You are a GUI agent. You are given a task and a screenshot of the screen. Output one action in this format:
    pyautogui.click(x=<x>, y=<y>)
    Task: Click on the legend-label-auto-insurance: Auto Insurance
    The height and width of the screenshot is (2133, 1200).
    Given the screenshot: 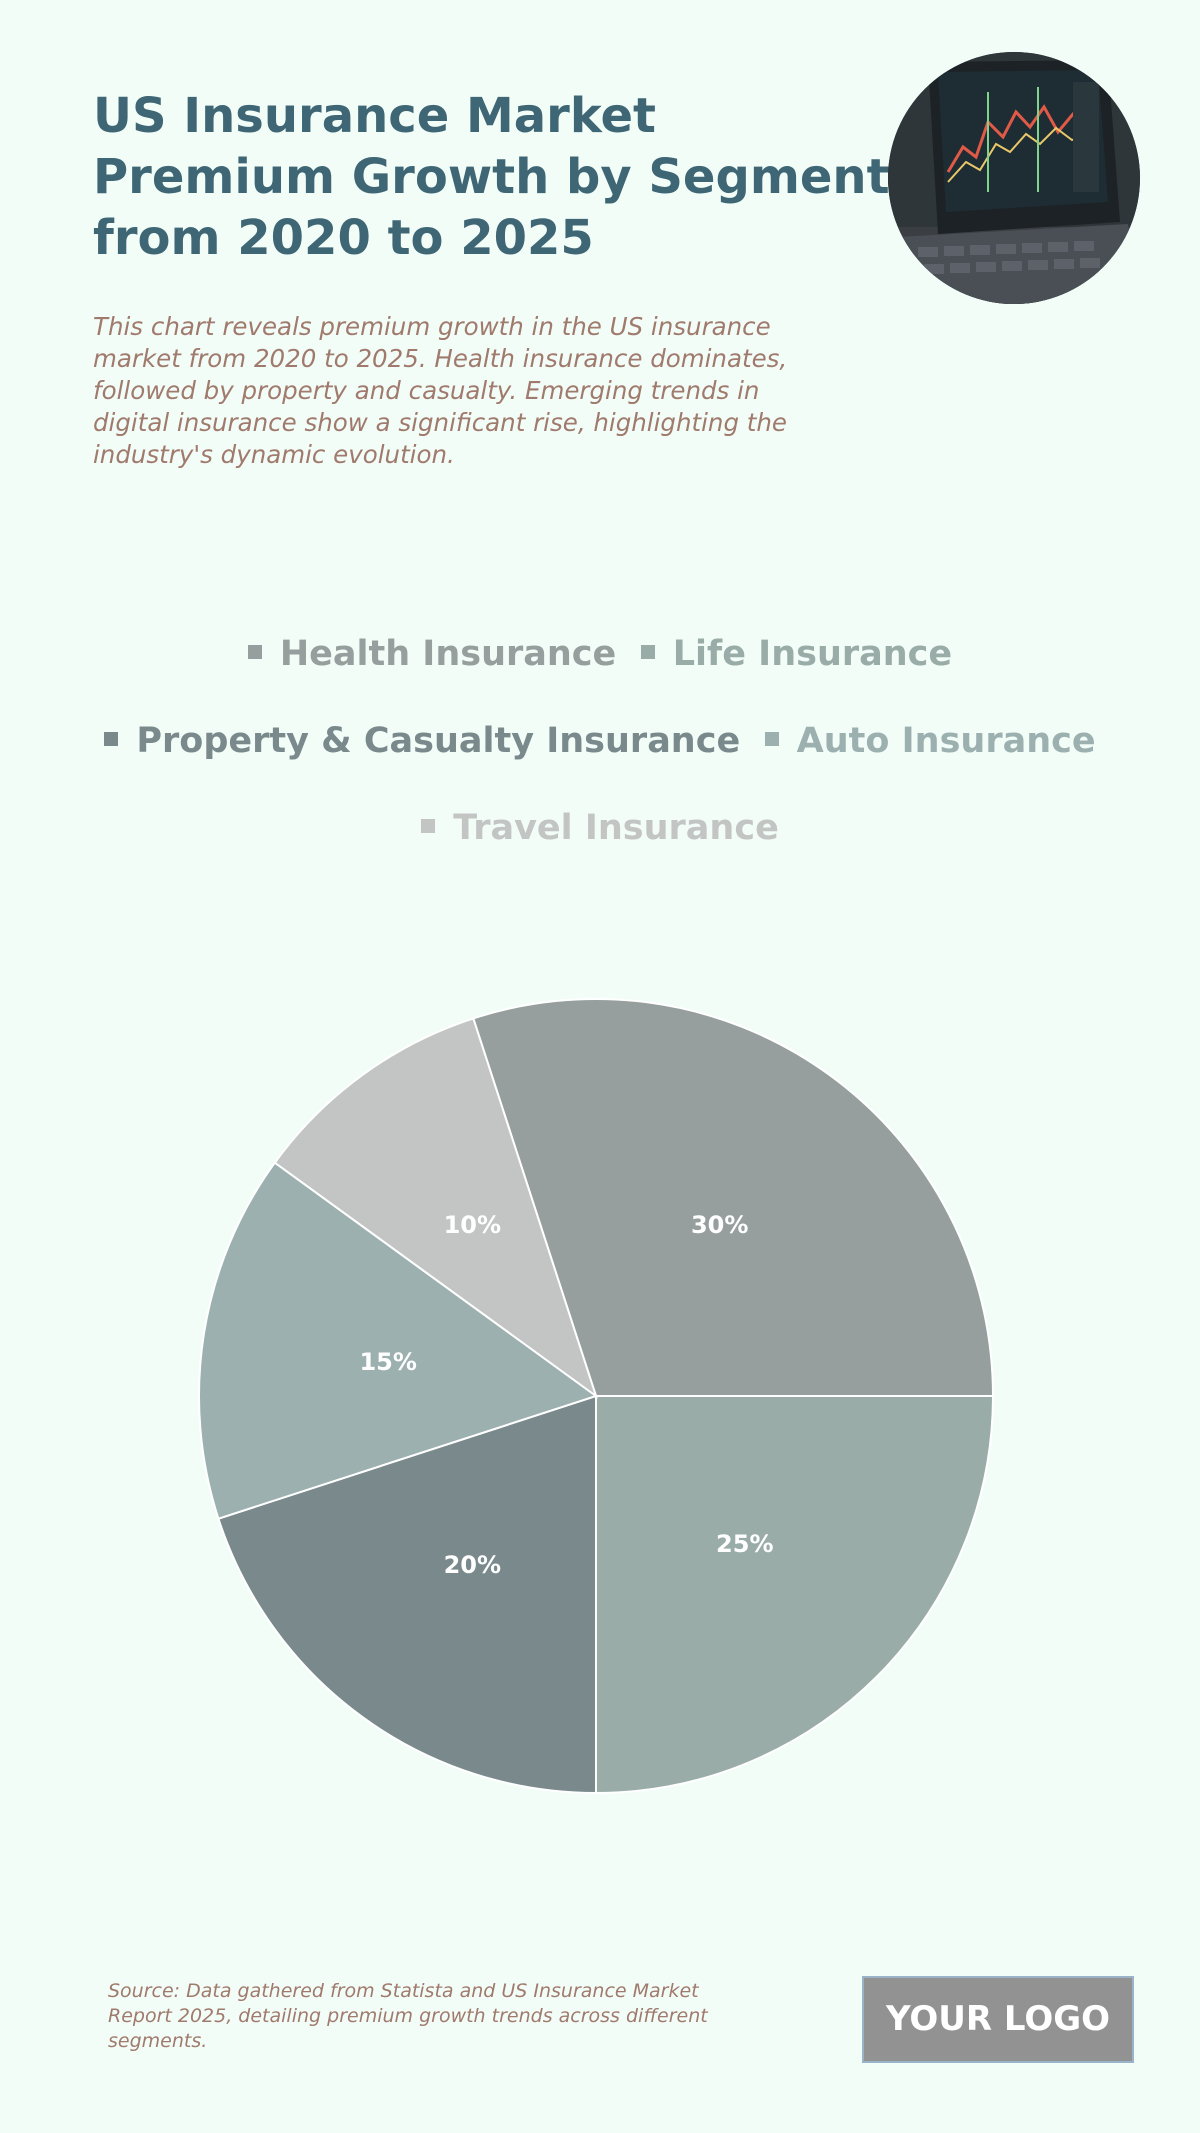 What is the action you would take?
    pyautogui.click(x=946, y=741)
    